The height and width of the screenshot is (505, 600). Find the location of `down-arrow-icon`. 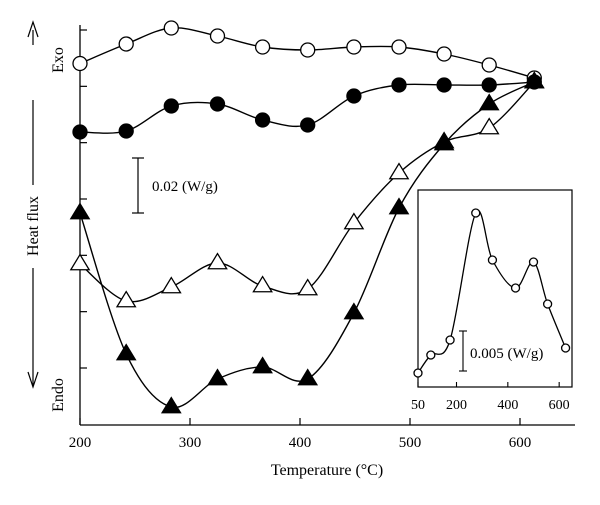

down-arrow-icon is located at coordinates (33, 380).